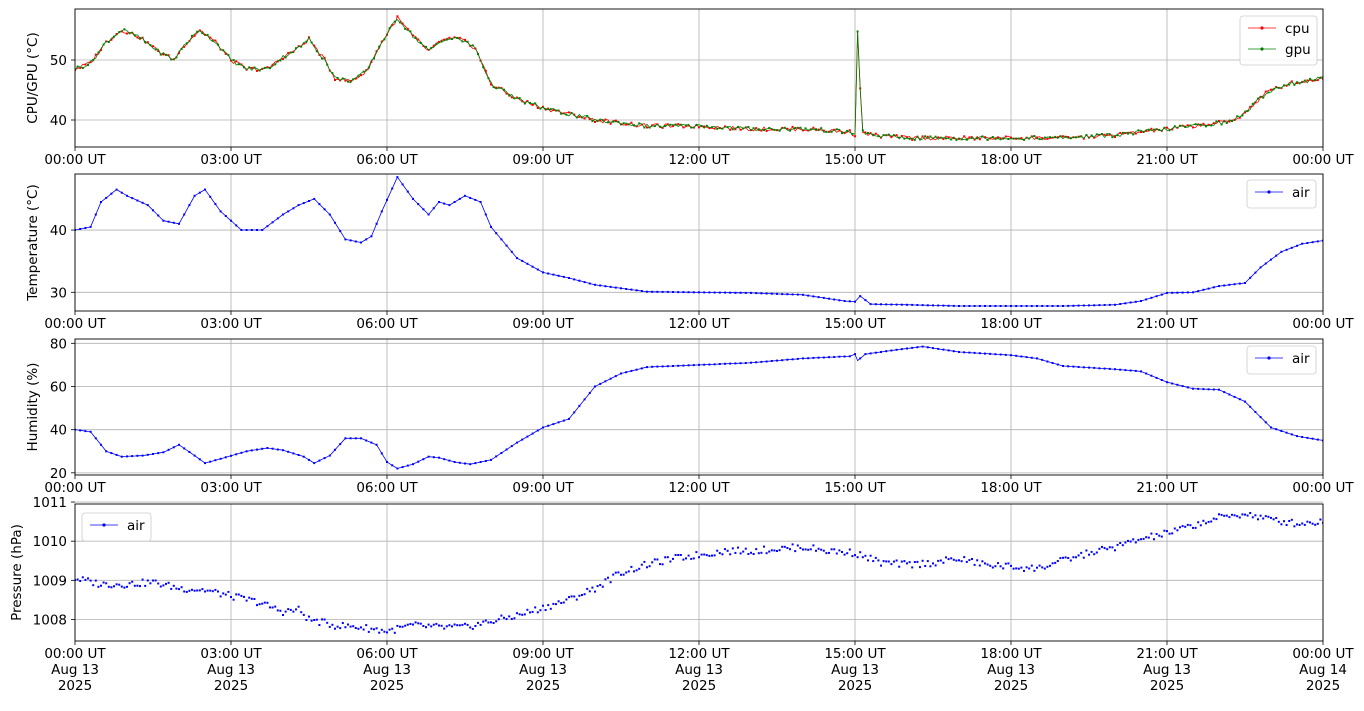 This screenshot has height=711, width=1364. Describe the element at coordinates (387, 160) in the screenshot. I see `x-tick-label-line: 06:00 UT` at that location.